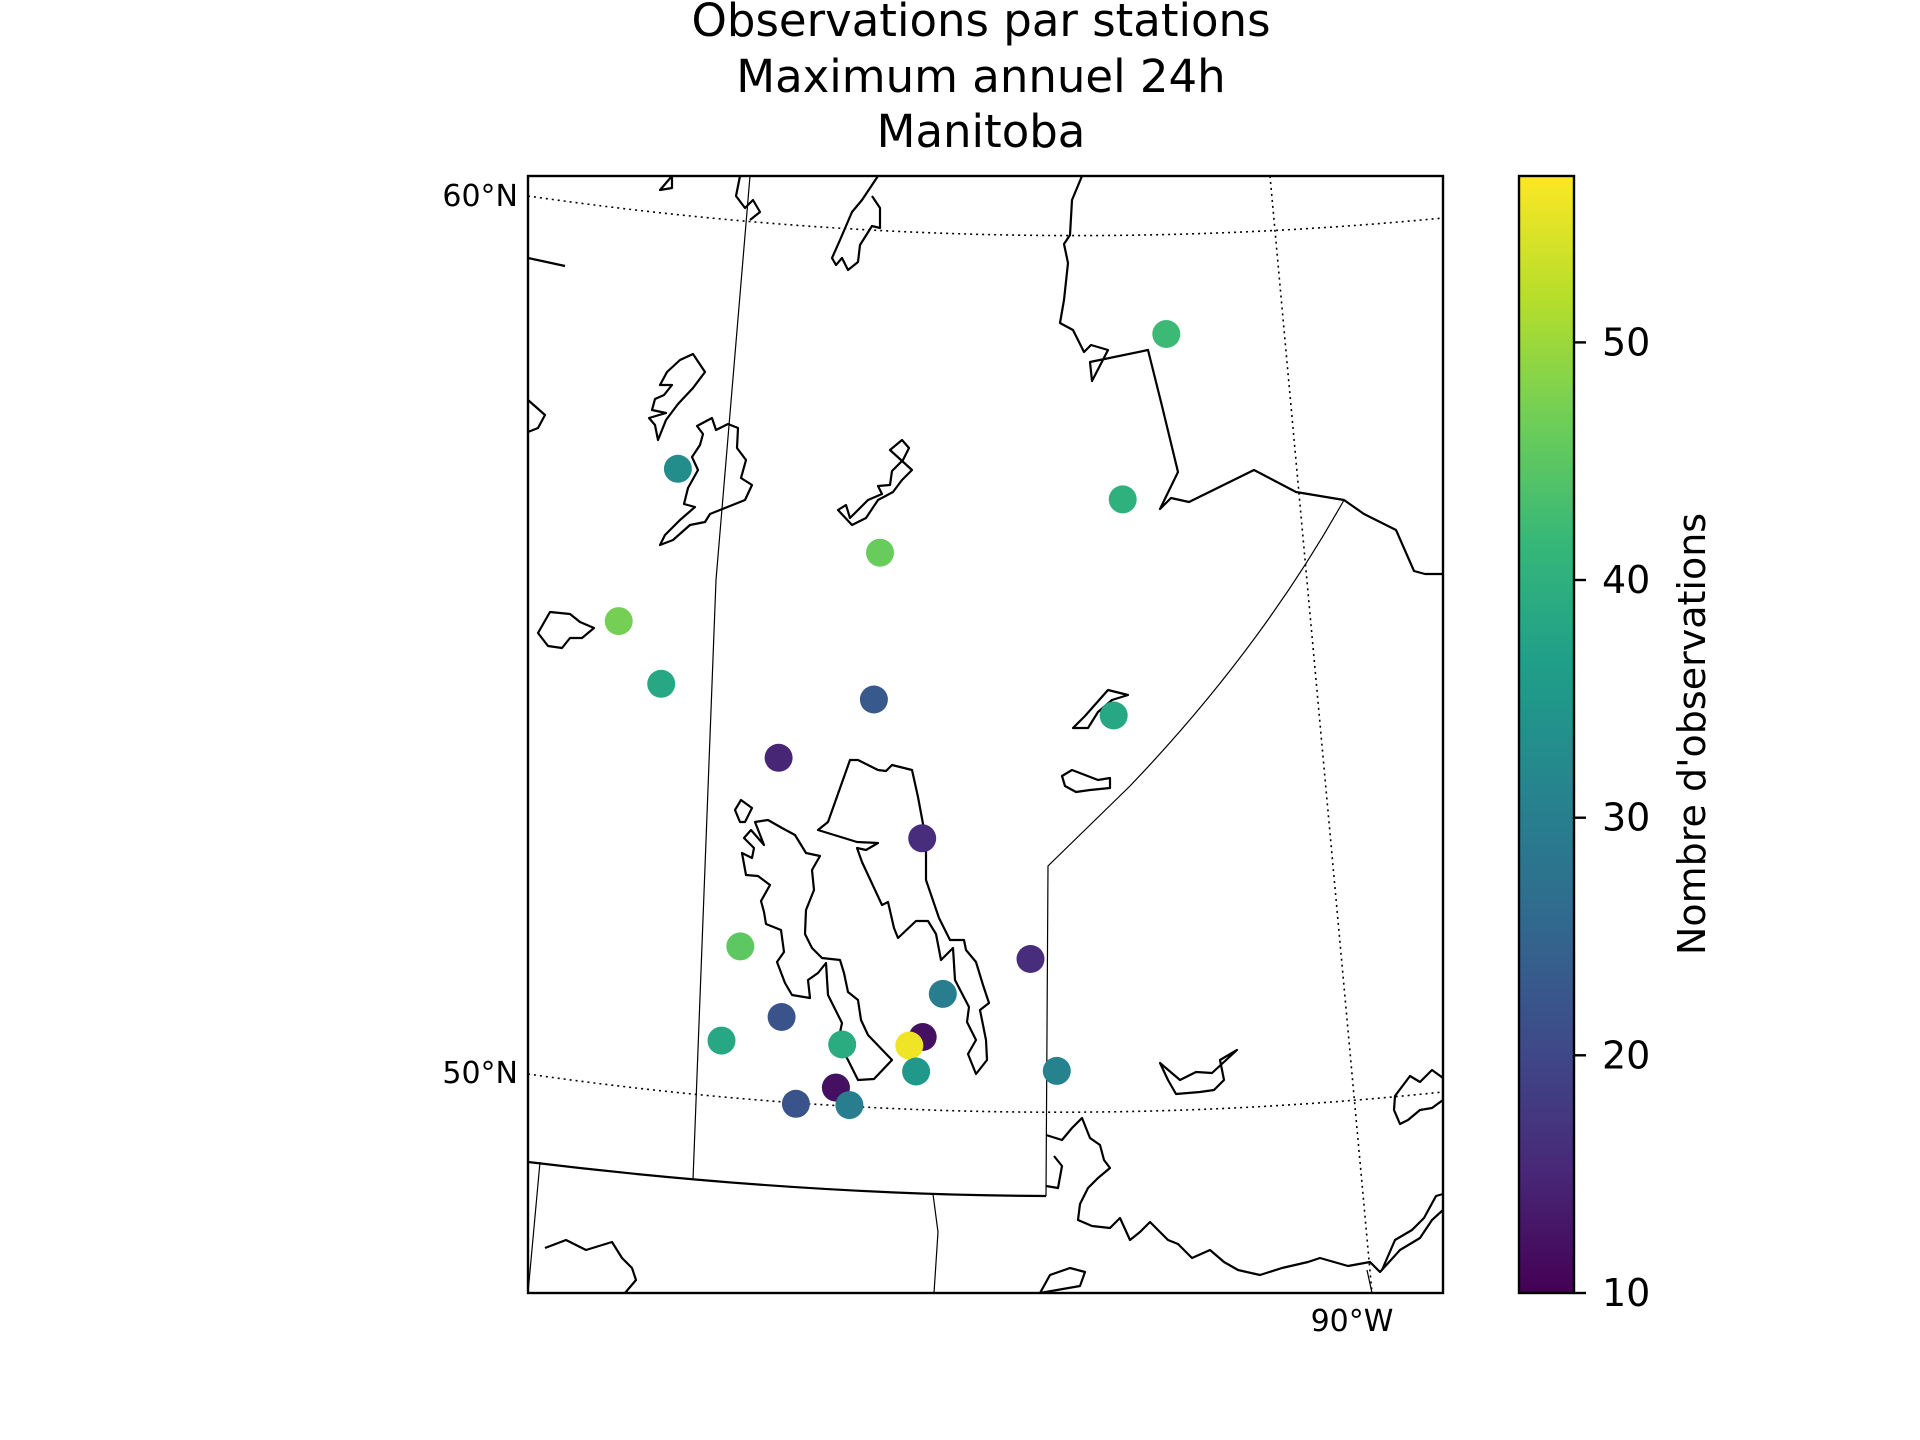 The image size is (1920, 1440). What do you see at coordinates (817, 950) in the screenshot?
I see `coast-lake-manitoba` at bounding box center [817, 950].